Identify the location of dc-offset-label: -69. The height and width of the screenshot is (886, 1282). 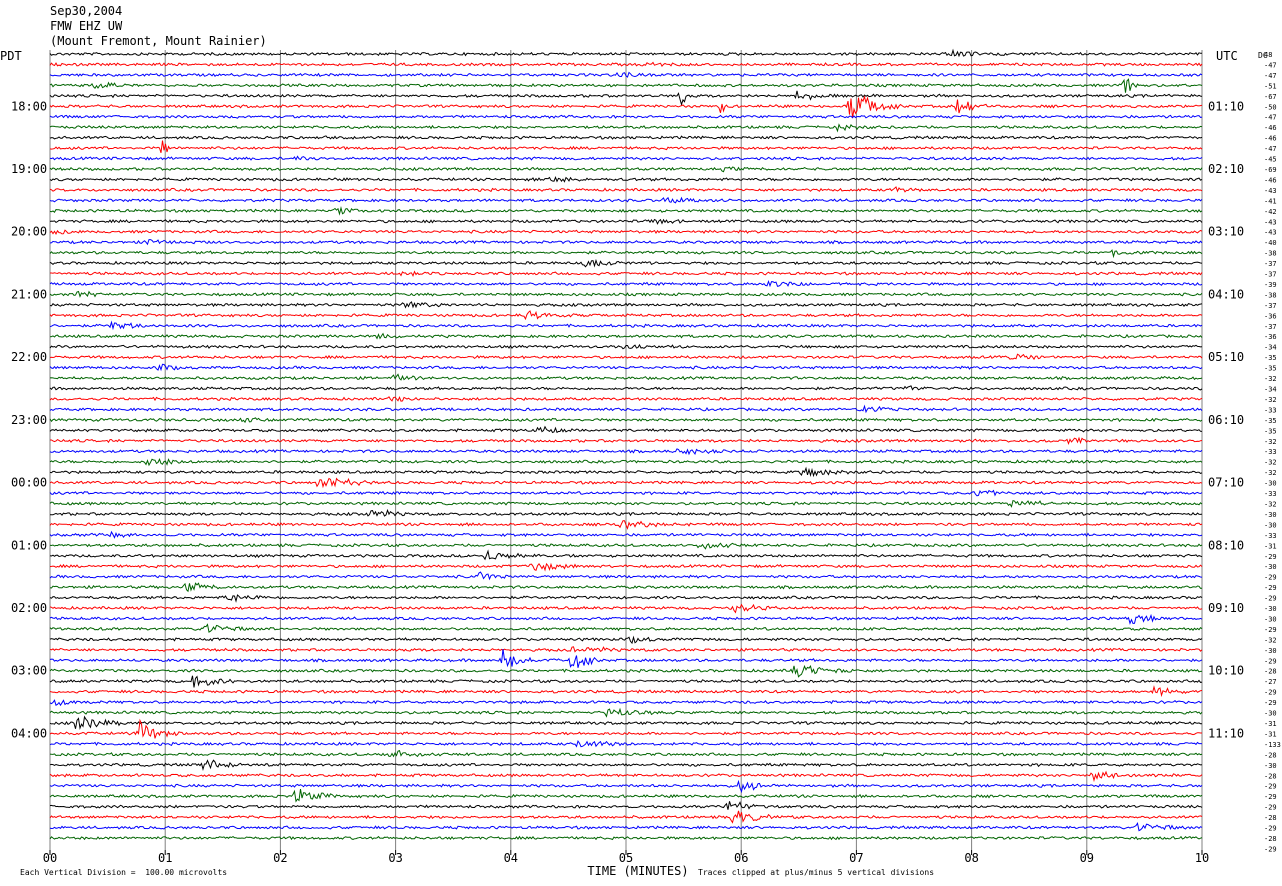
(1270, 170).